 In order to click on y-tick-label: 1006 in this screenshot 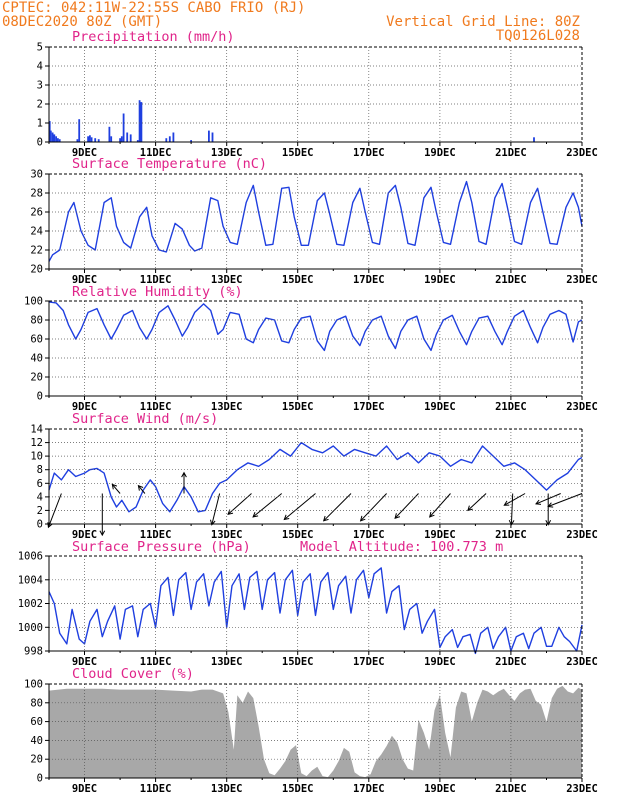, I will do `click(30, 557)`.